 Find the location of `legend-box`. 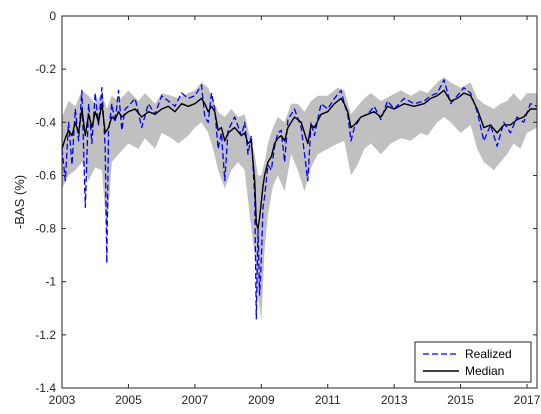

legend-box is located at coordinates (473, 362).